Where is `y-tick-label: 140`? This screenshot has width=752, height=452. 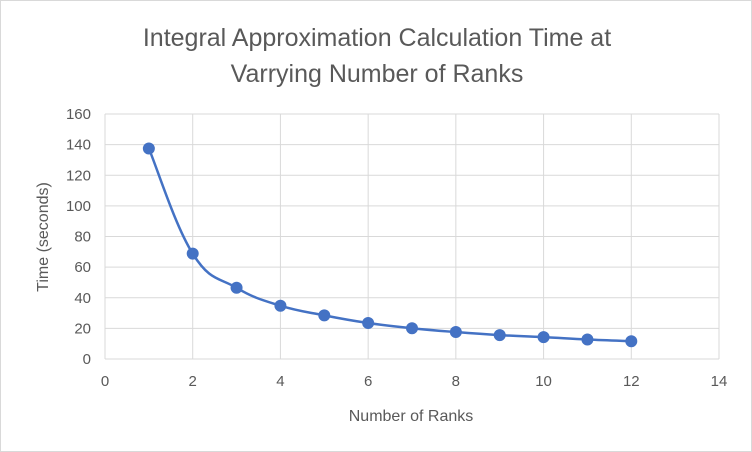
y-tick-label: 140 is located at coordinates (78, 145).